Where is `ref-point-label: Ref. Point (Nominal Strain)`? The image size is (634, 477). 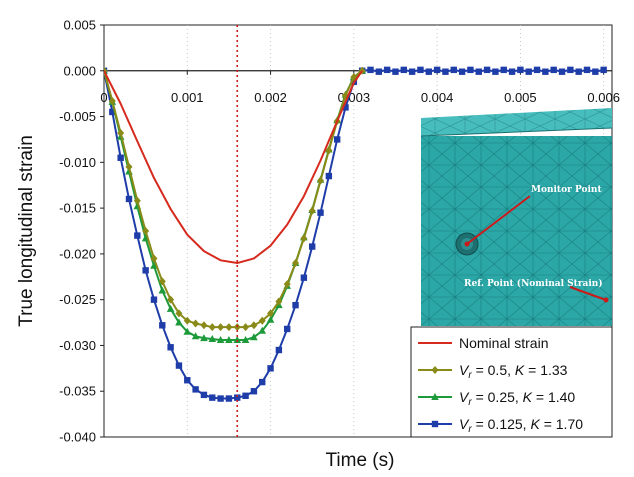 ref-point-label: Ref. Point (Nominal Strain) is located at coordinates (533, 283).